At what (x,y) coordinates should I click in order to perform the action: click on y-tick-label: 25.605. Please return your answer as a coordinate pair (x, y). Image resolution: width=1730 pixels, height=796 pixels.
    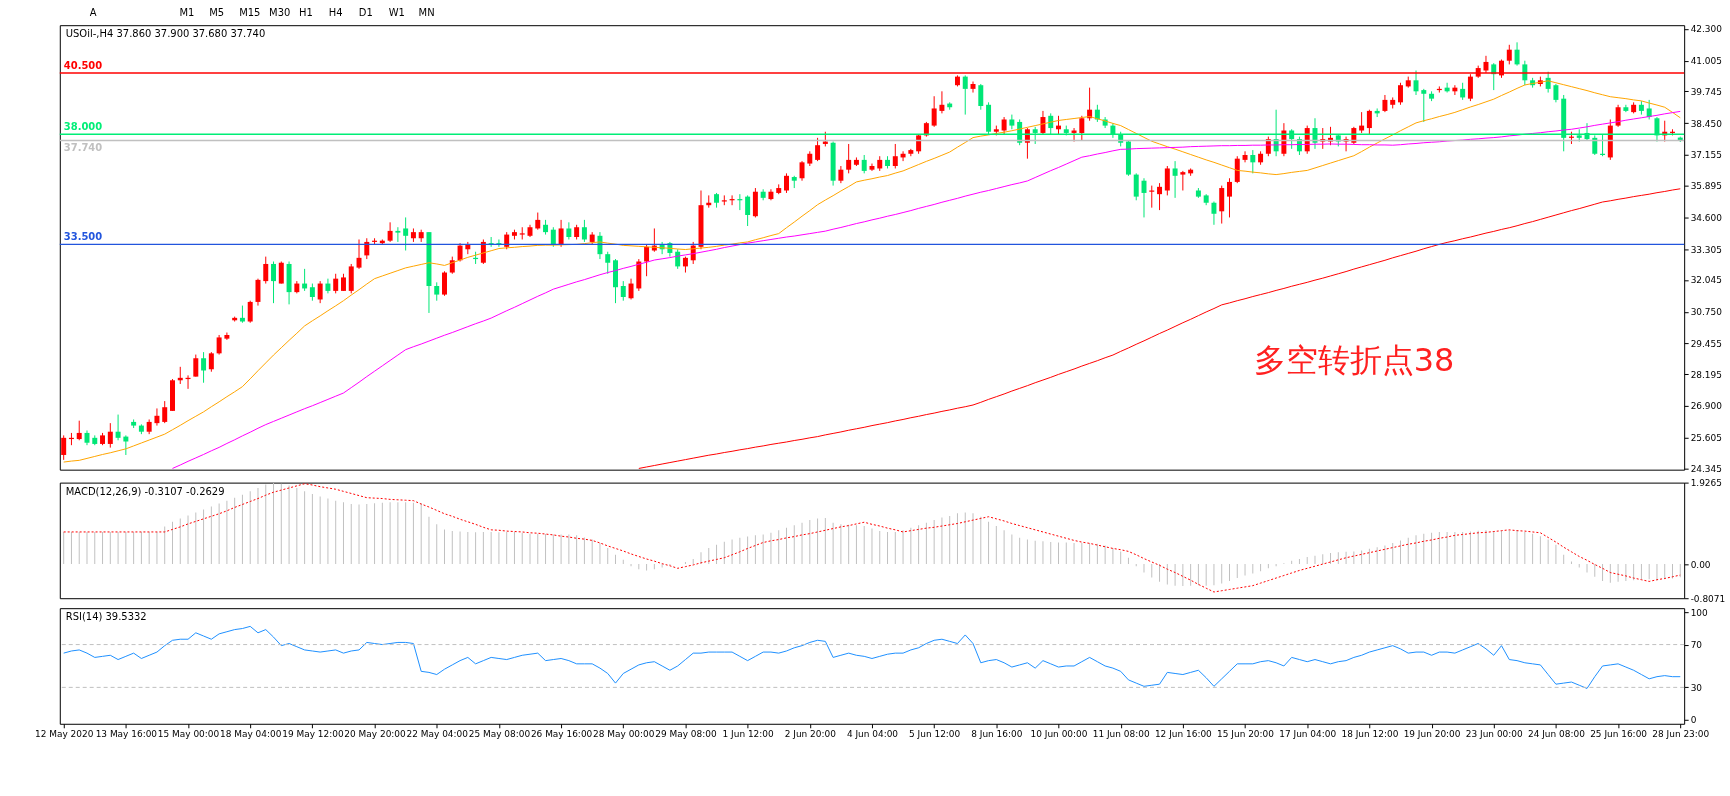
    Looking at the image, I should click on (1706, 438).